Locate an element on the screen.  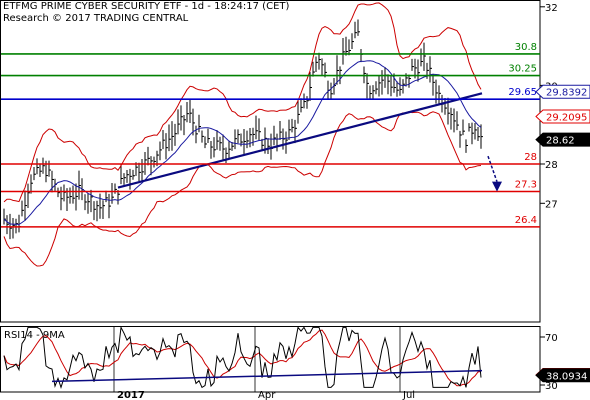
rsi-ma-line is located at coordinates (242, 358).